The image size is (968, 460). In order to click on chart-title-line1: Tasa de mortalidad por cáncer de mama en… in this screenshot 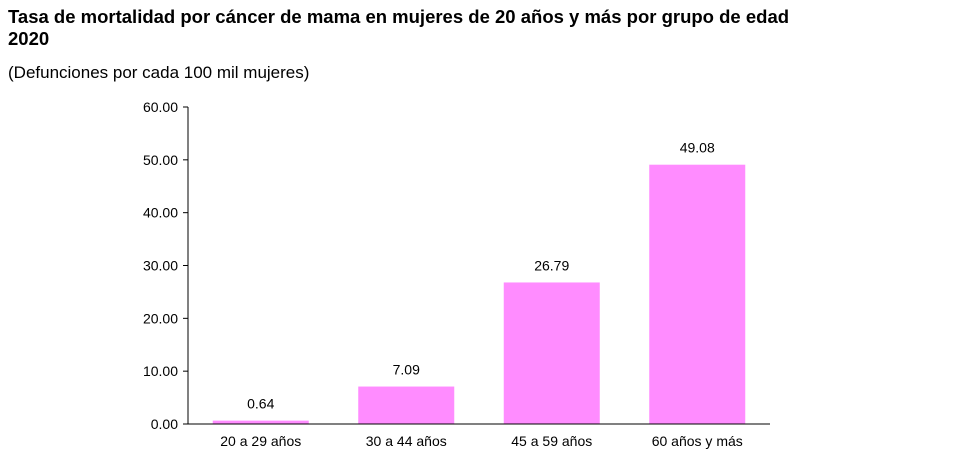, I will do `click(399, 16)`.